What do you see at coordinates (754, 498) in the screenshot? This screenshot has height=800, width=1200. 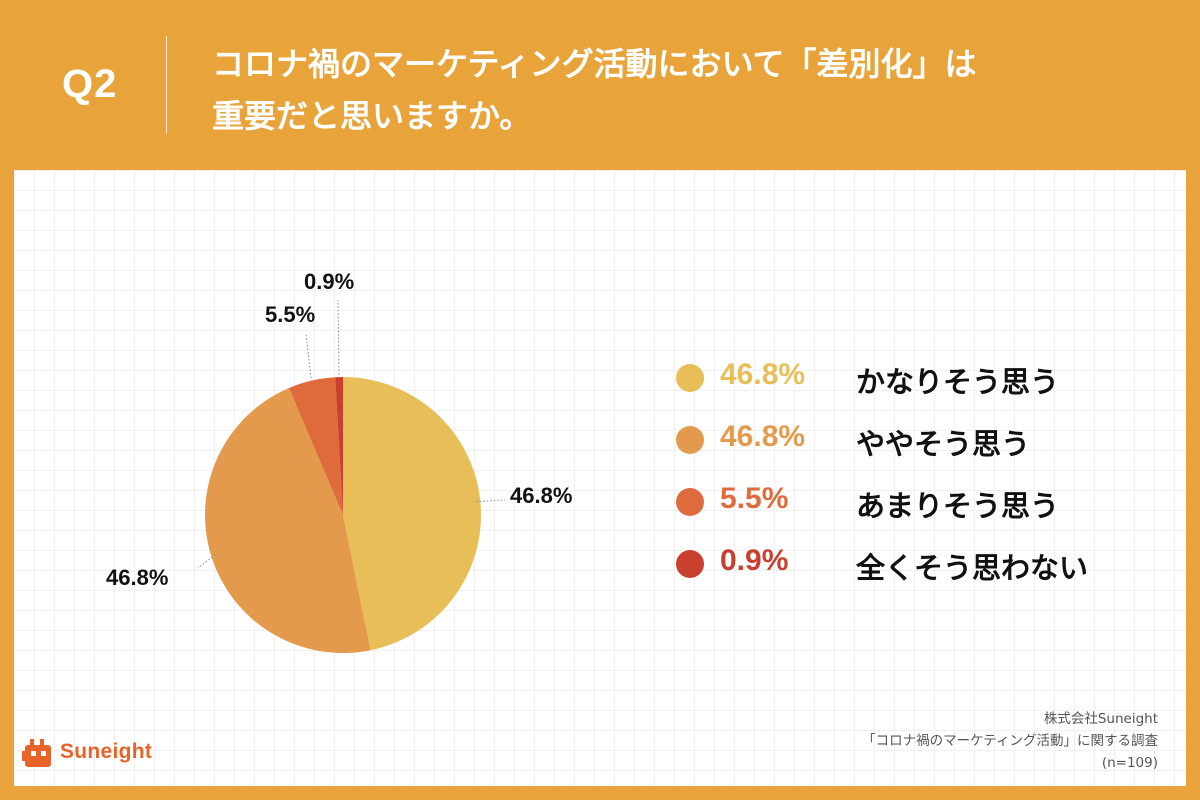 I see `legend-percent: 5.5%` at bounding box center [754, 498].